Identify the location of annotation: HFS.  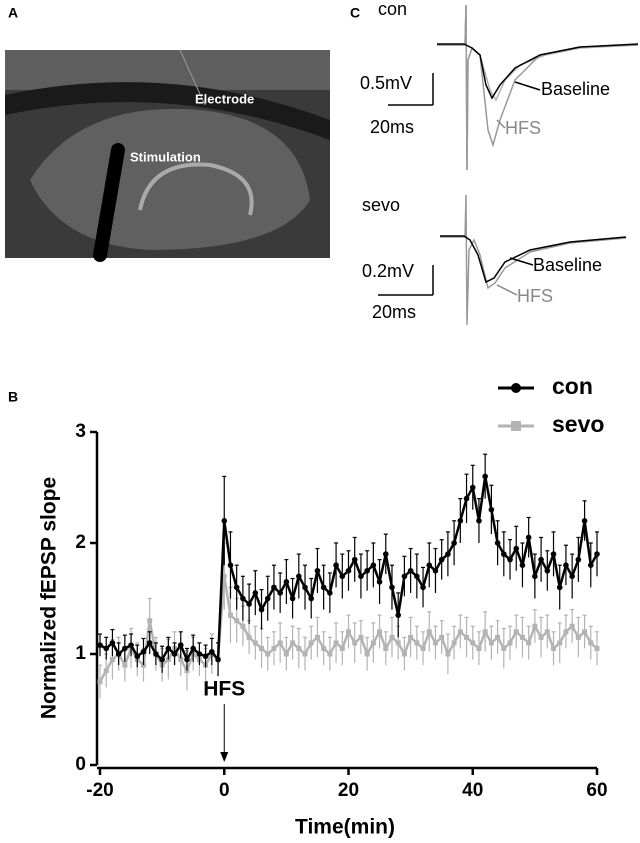
(224, 689).